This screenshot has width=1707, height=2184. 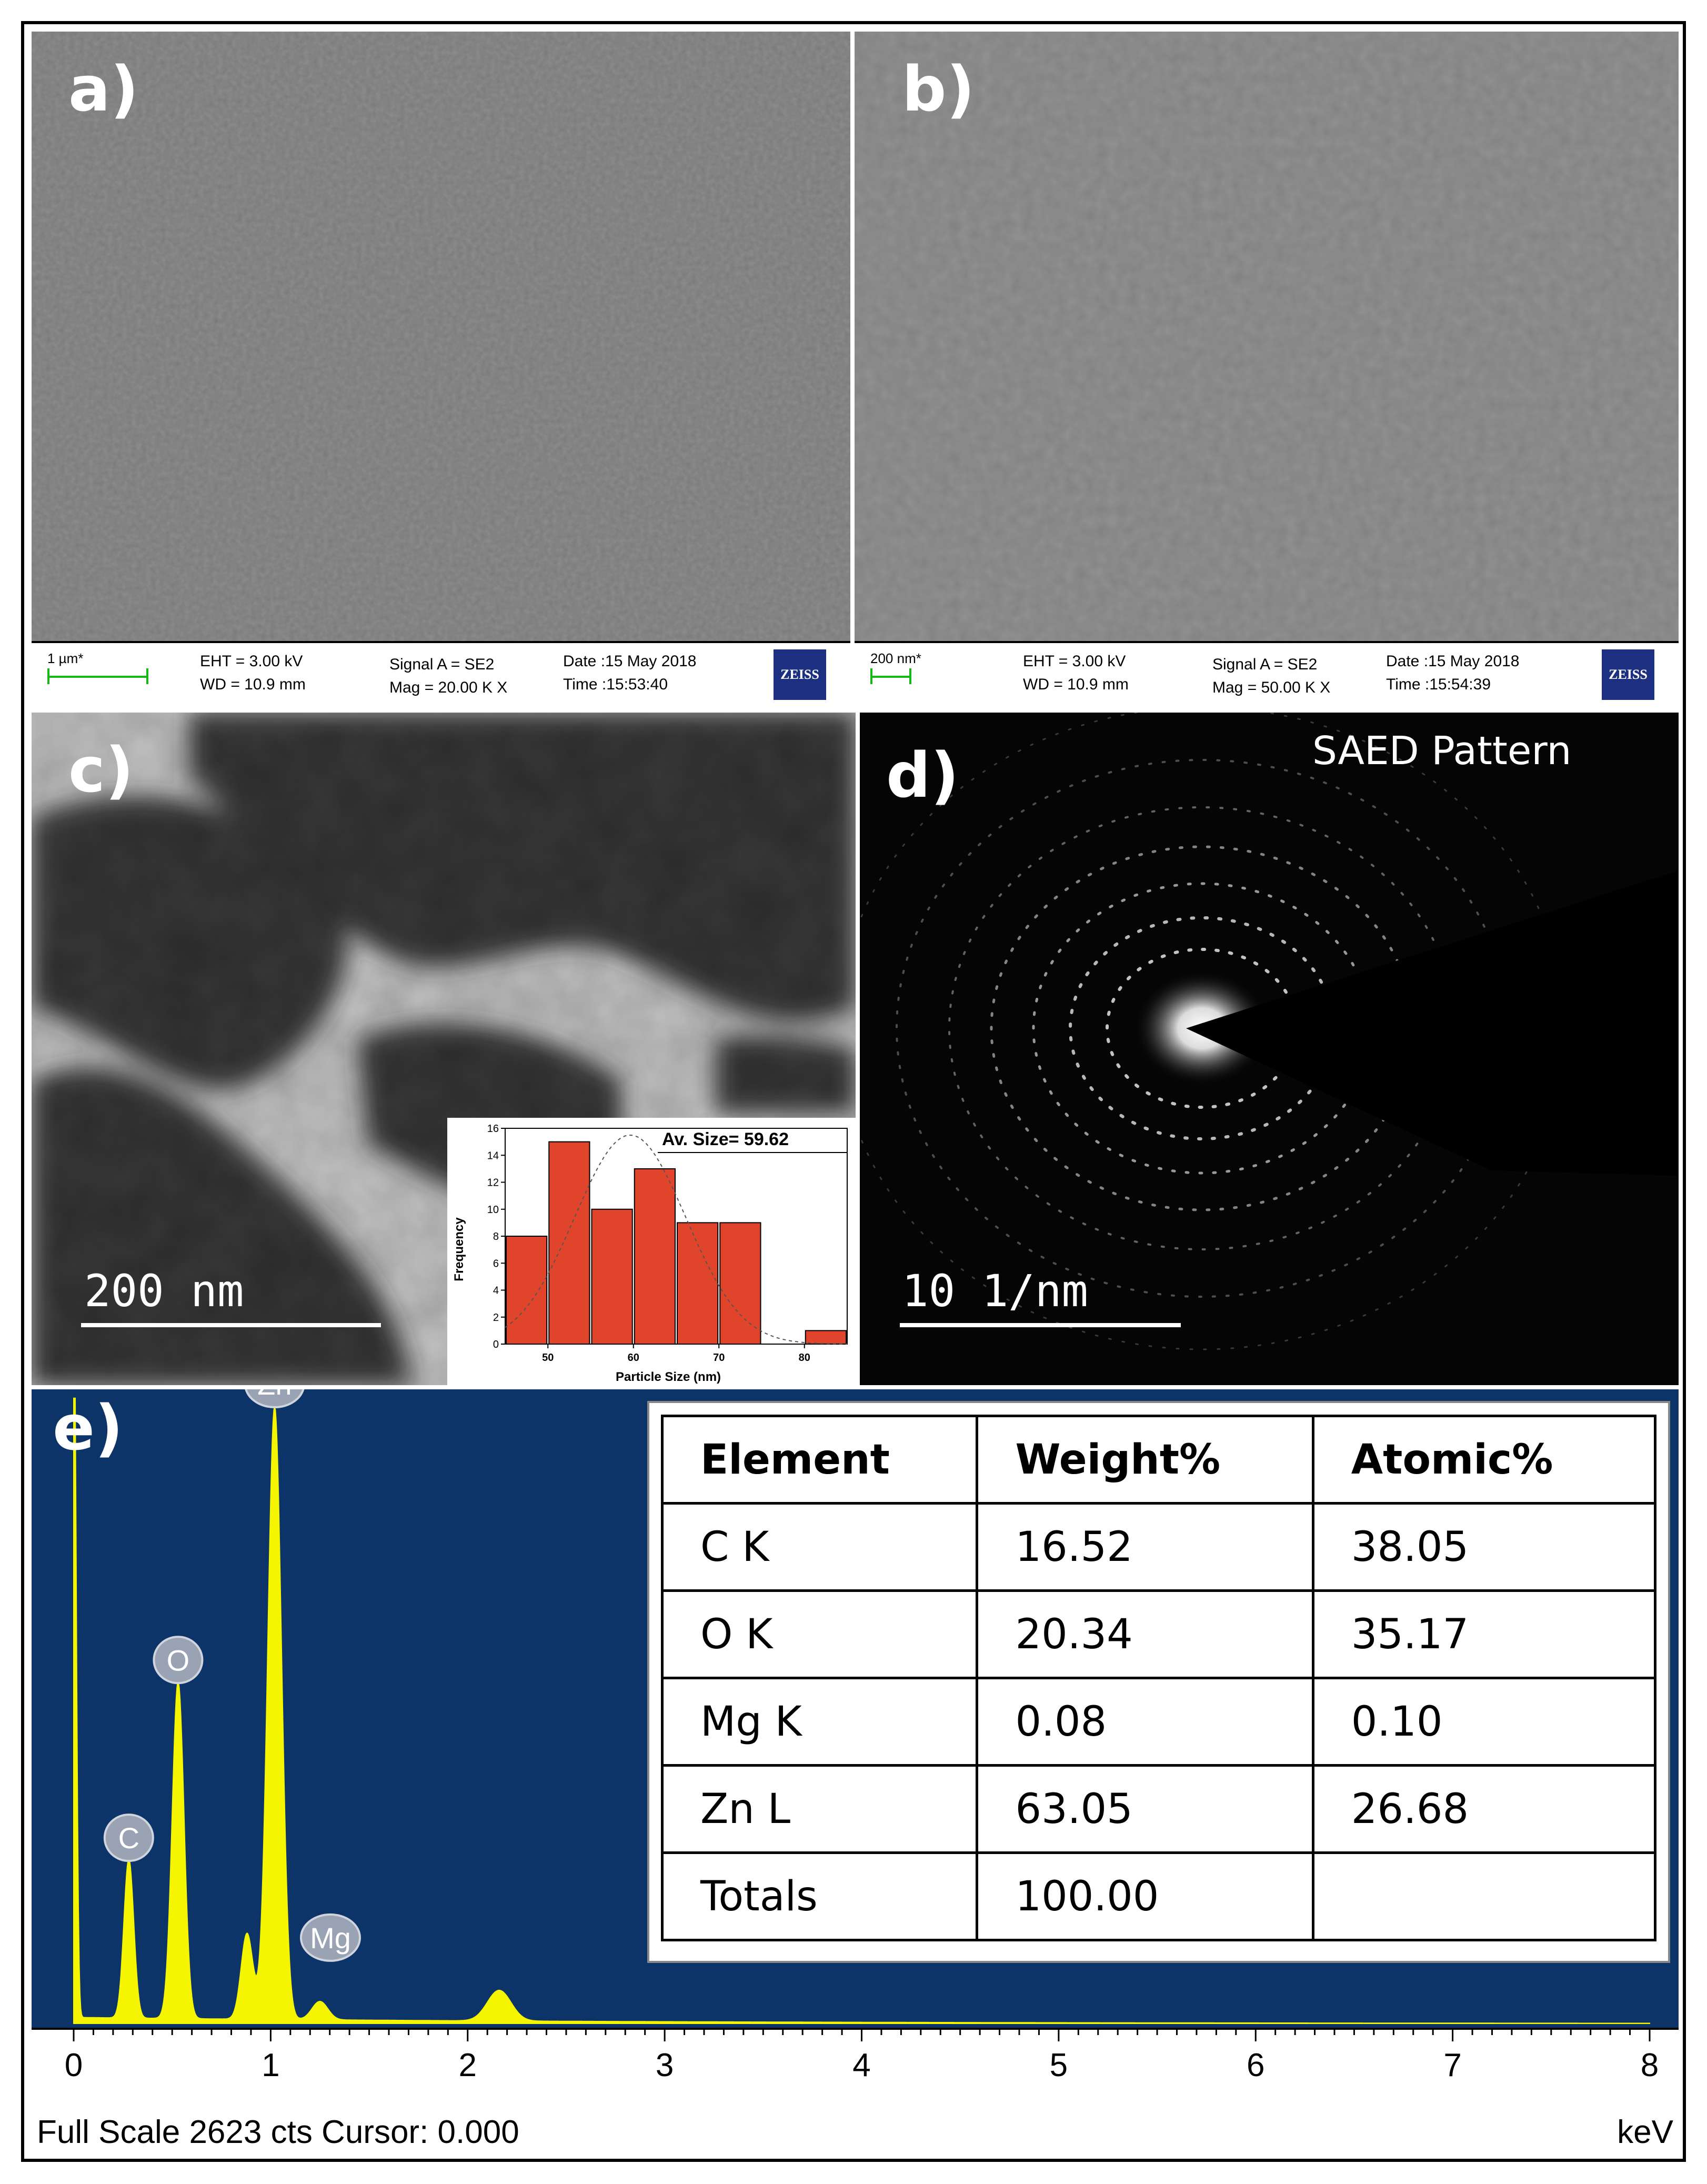 I want to click on saed-scalebar-label: 10 1/nm, so click(x=995, y=1291).